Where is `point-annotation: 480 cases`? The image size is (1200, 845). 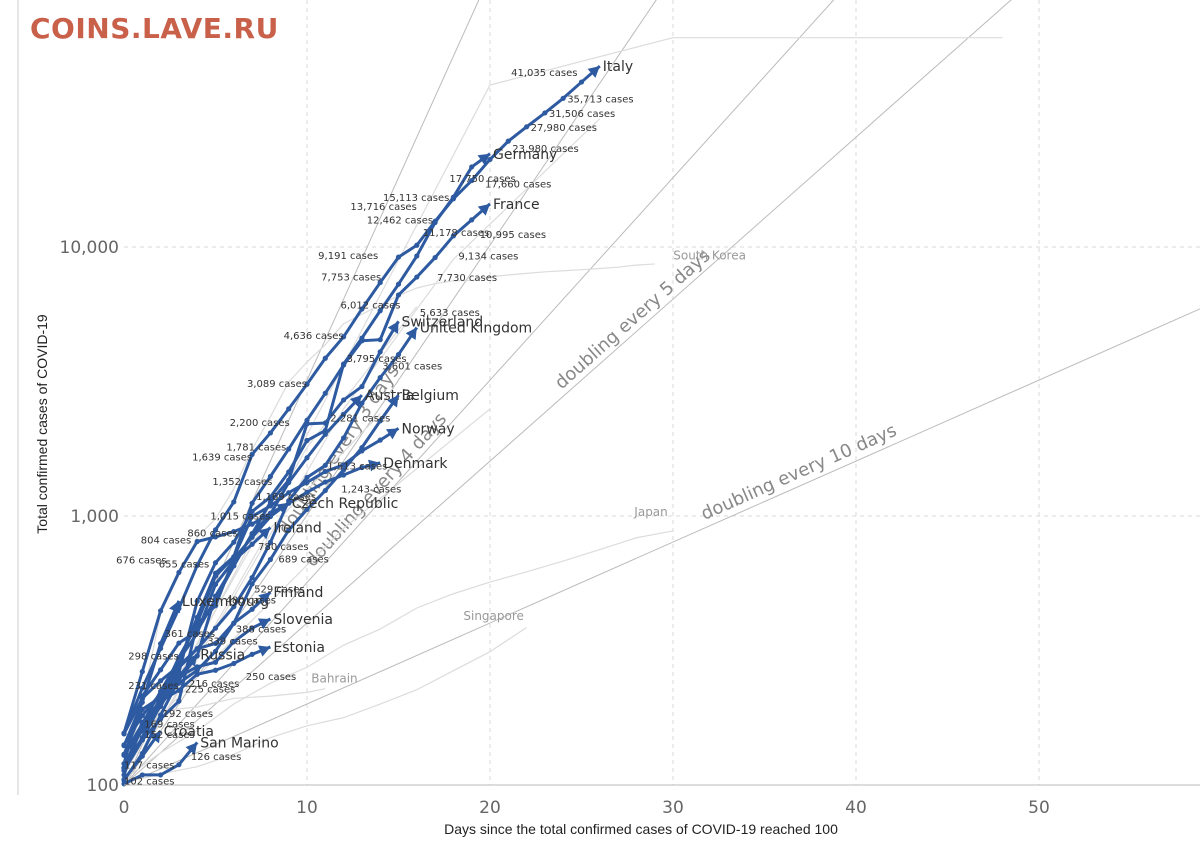
point-annotation: 480 cases is located at coordinates (251, 601).